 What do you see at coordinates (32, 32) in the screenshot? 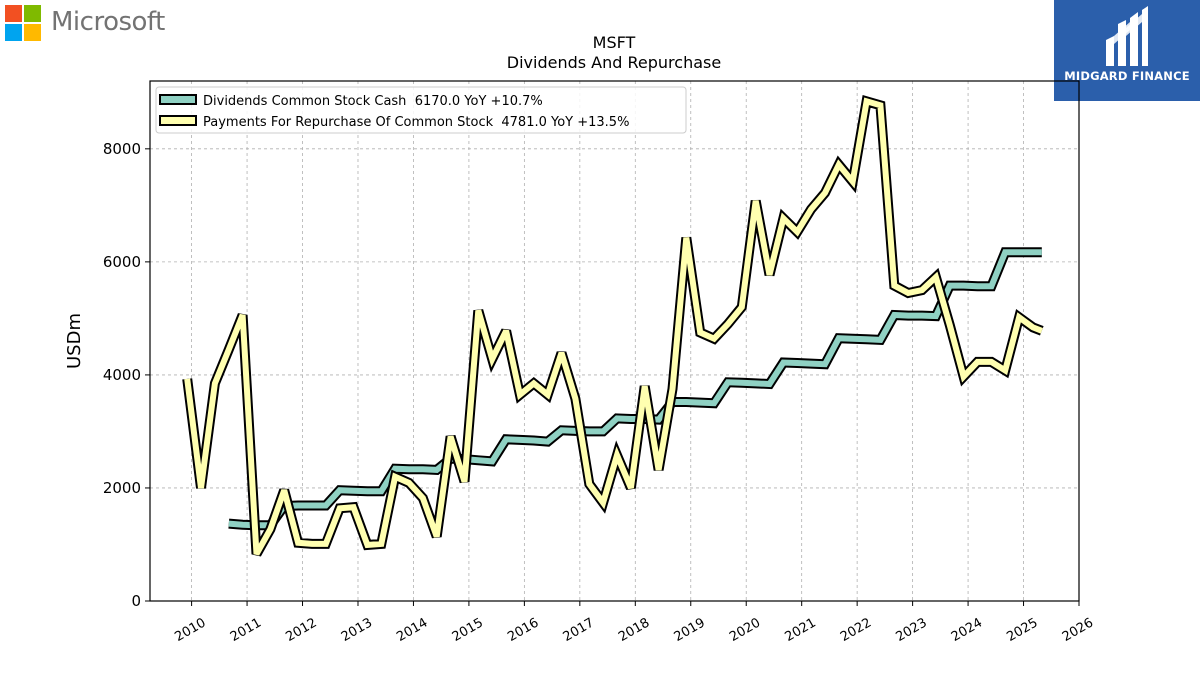
I see `microsoft-logo-yellow-square` at bounding box center [32, 32].